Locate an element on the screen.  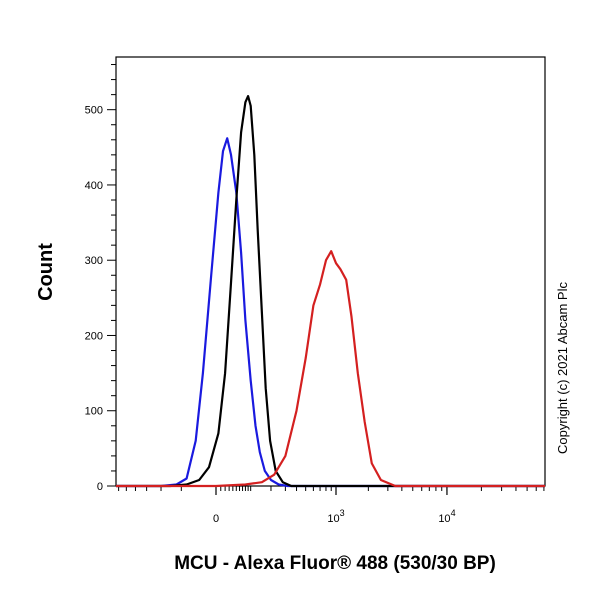
y-tick-label: 300 is located at coordinates (94, 261).